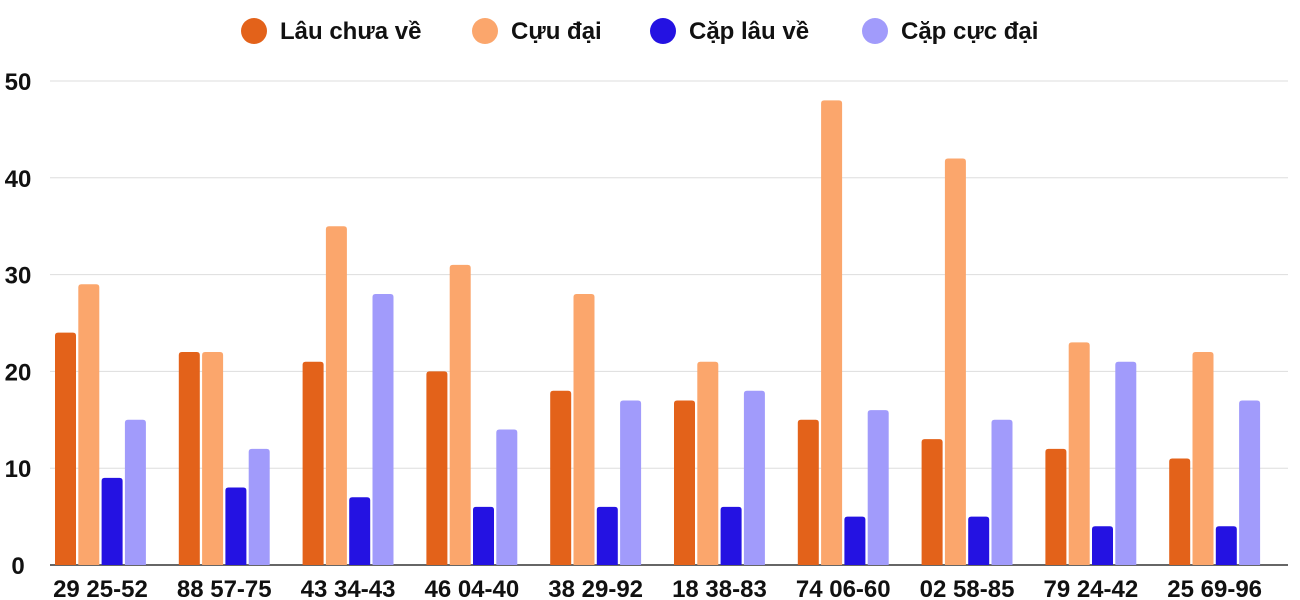 The height and width of the screenshot is (600, 1300). What do you see at coordinates (17, 566) in the screenshot?
I see `y-tick-label: 0` at bounding box center [17, 566].